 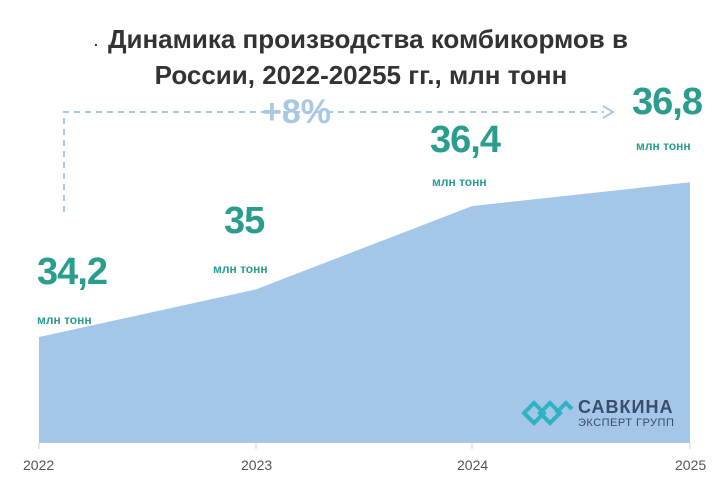 I want to click on value-label-2022: 34,2, so click(x=72, y=272).